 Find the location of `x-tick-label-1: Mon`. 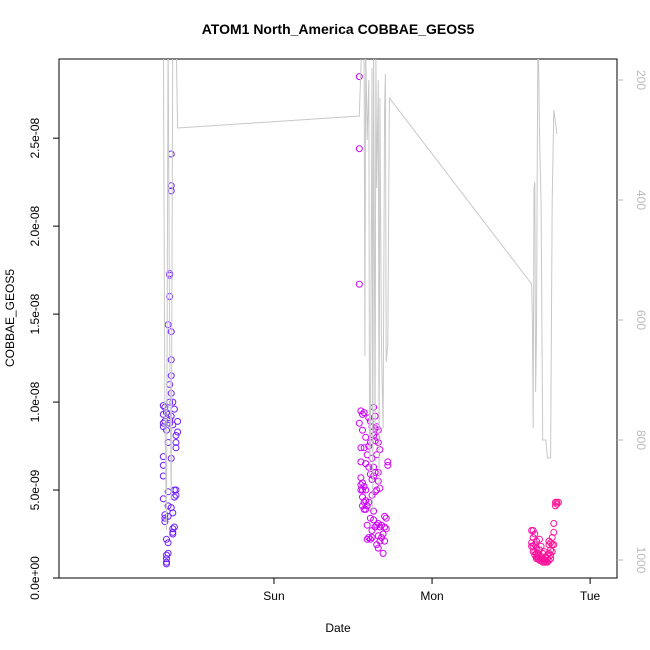

x-tick-label-1: Mon is located at coordinates (431, 596).